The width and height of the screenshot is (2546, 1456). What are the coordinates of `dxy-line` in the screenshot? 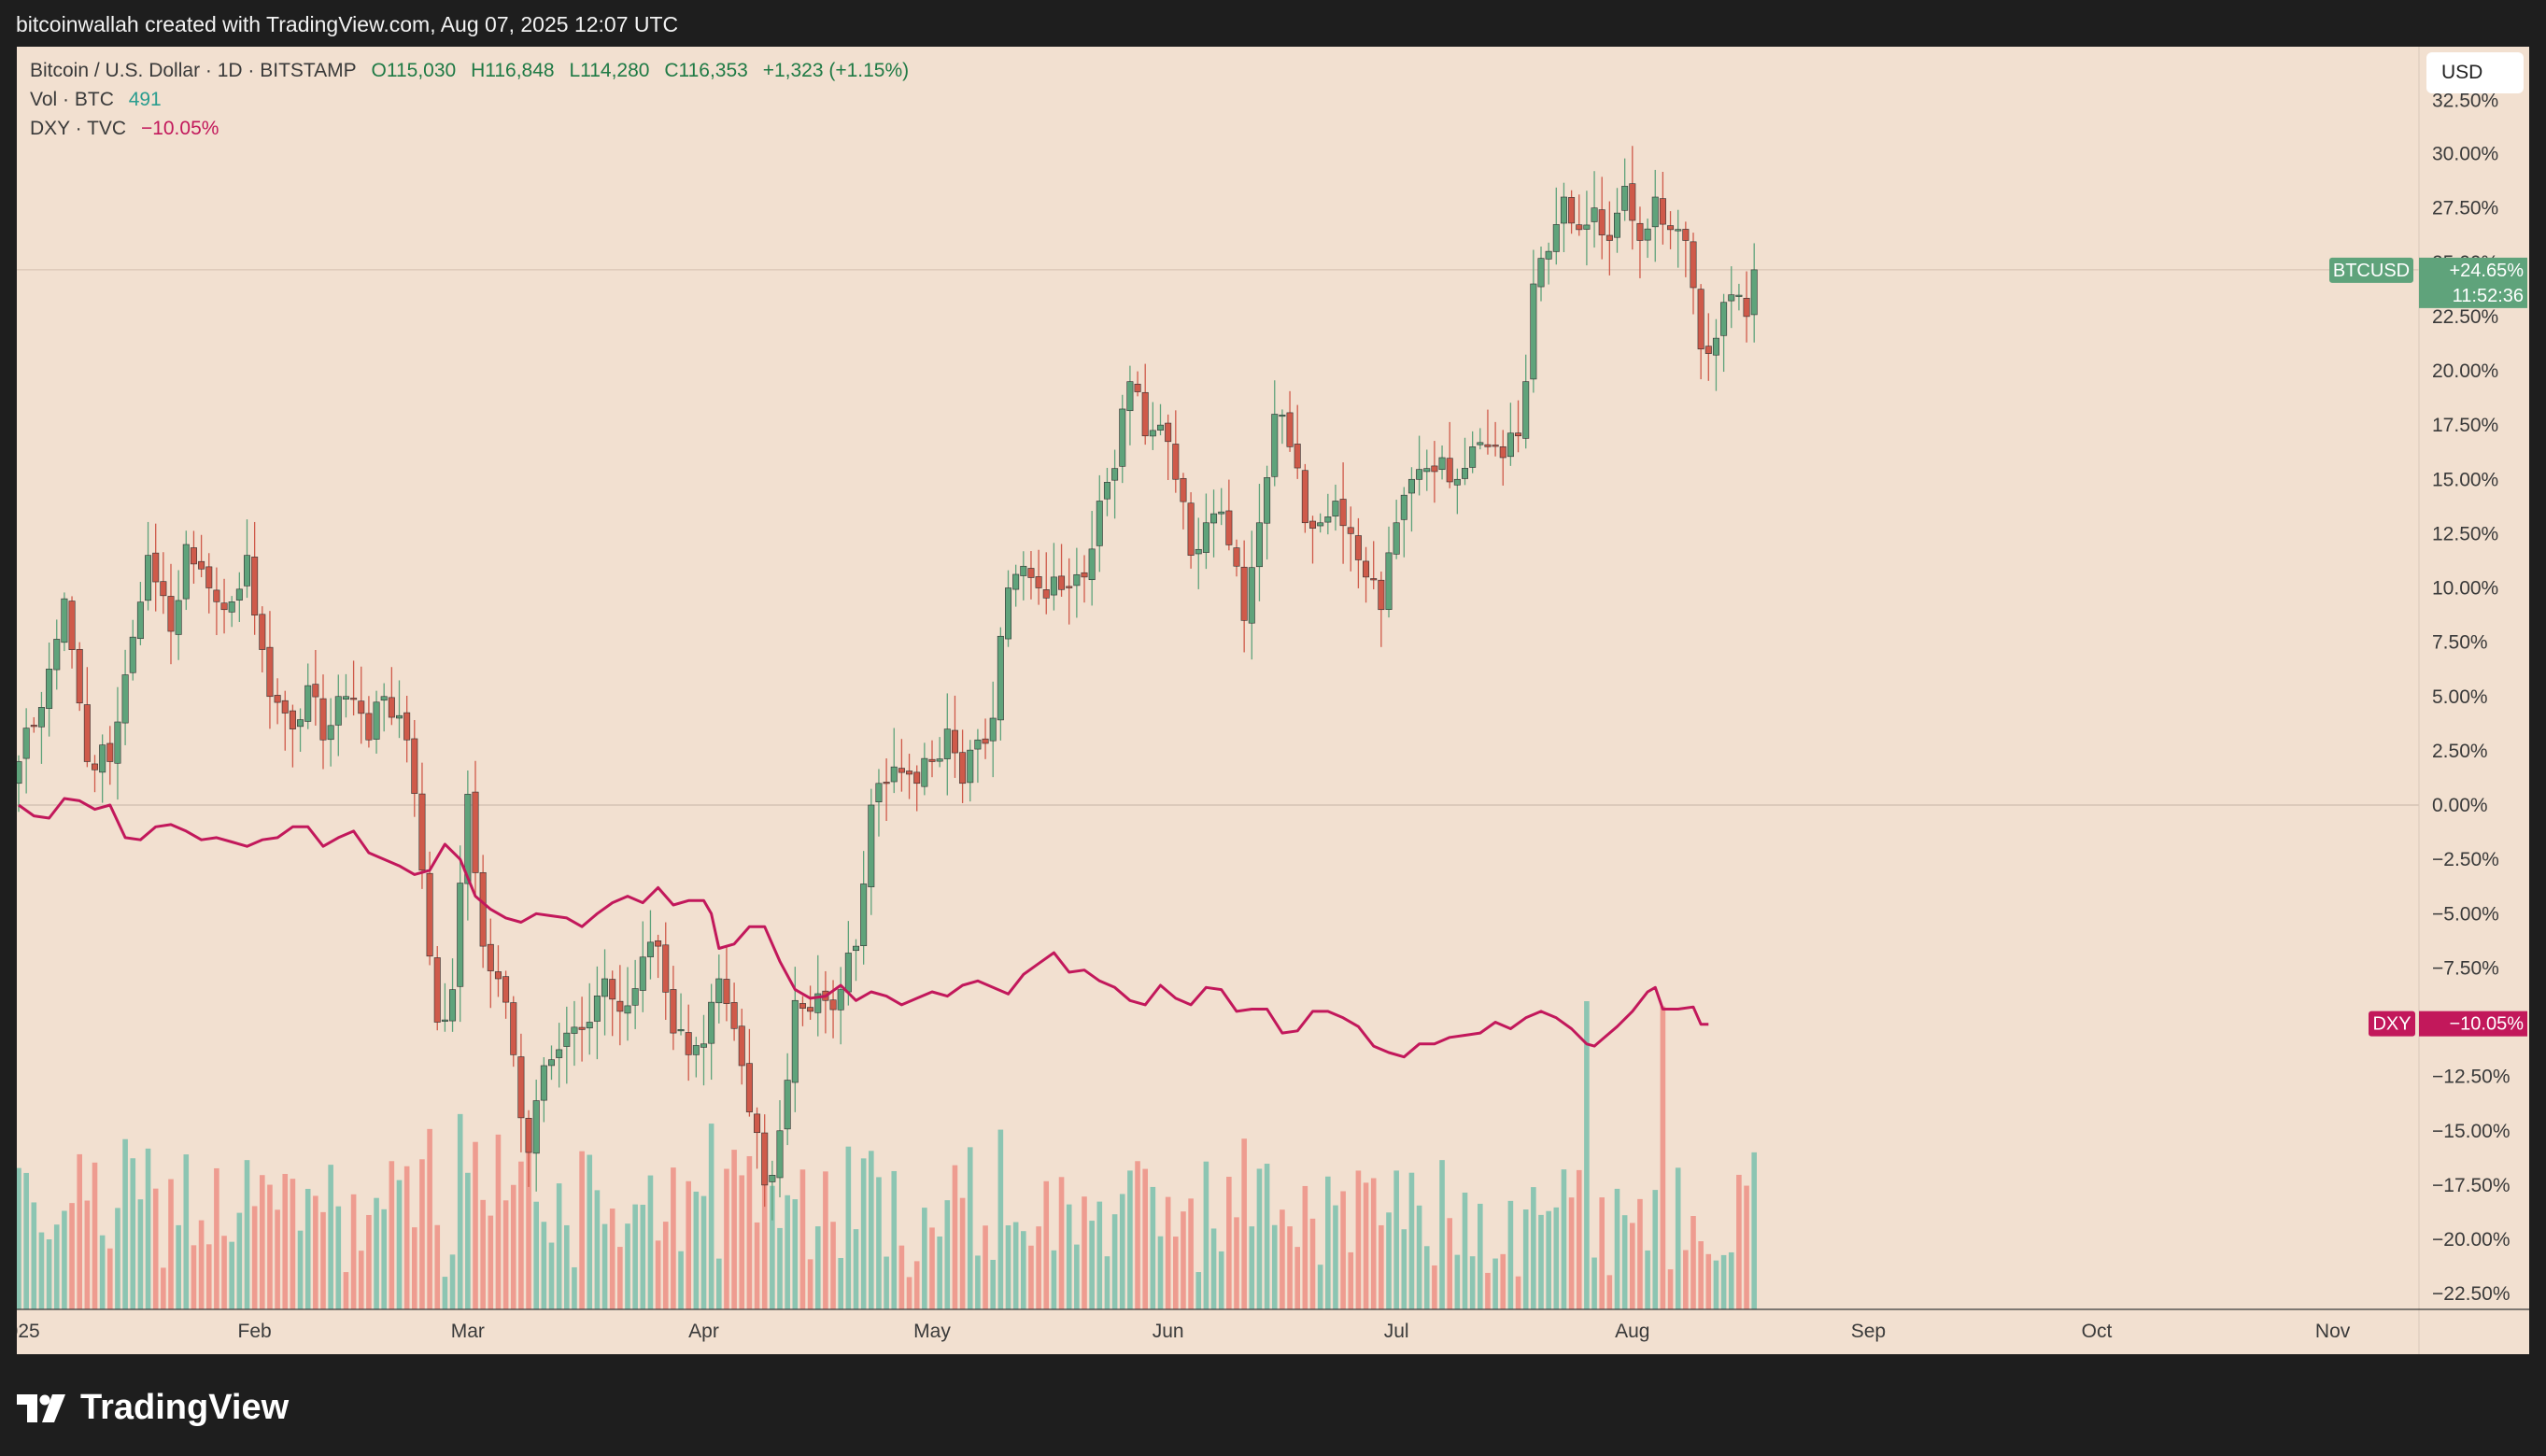 It's located at (864, 928).